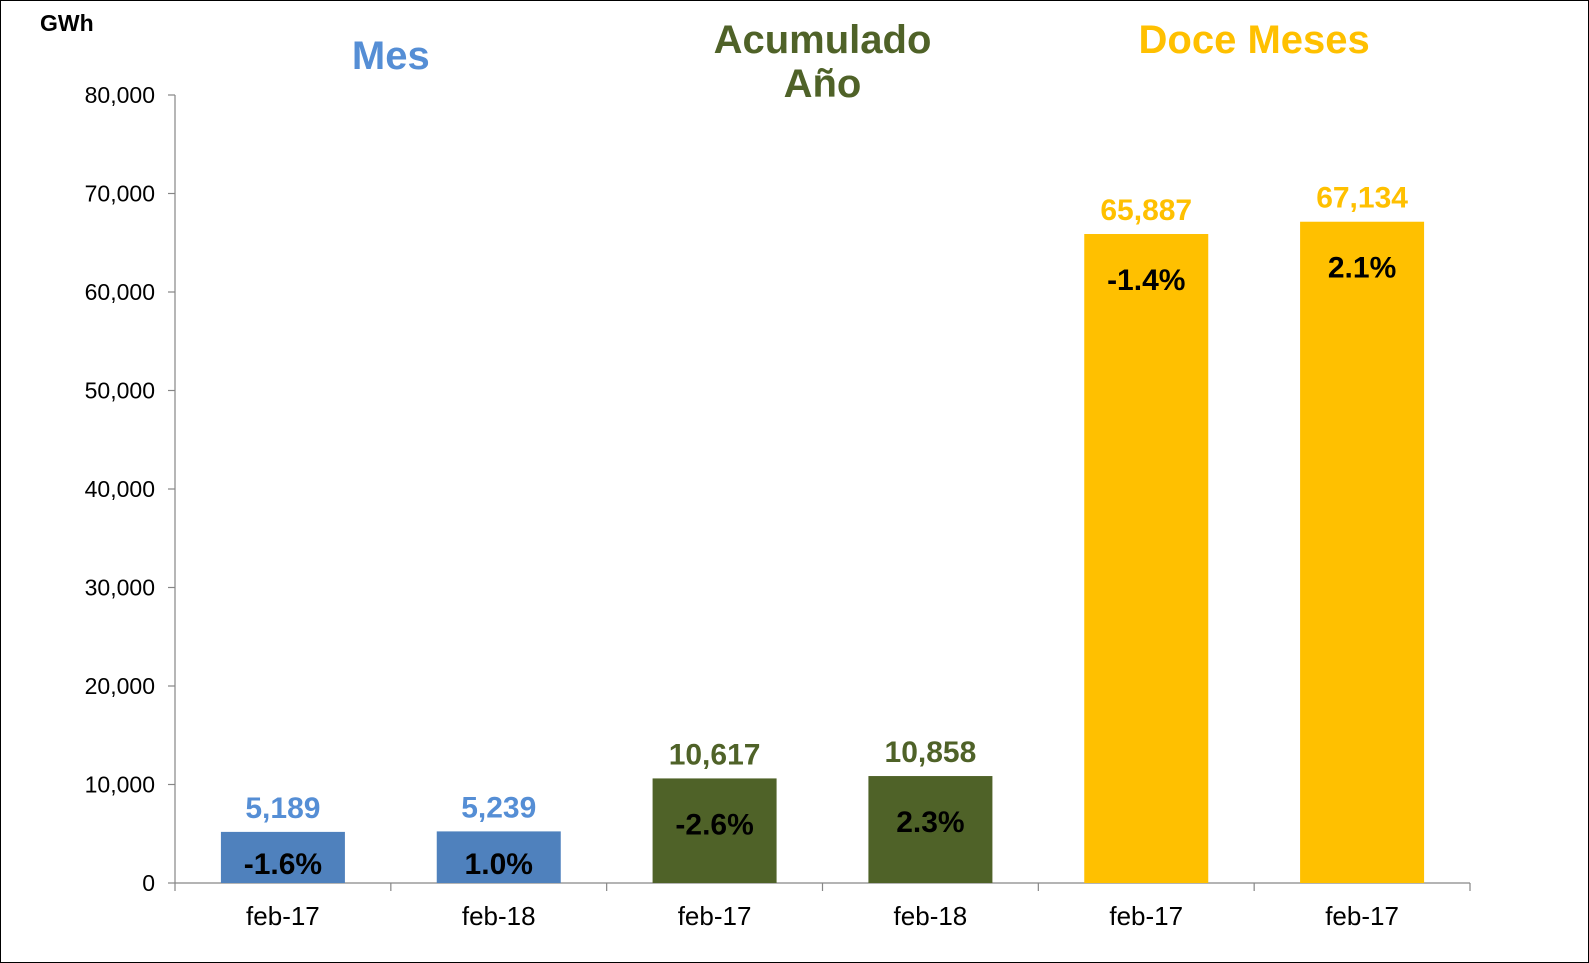 This screenshot has height=963, width=1589. What do you see at coordinates (120, 588) in the screenshot?
I see `y-tick-label: 30,000` at bounding box center [120, 588].